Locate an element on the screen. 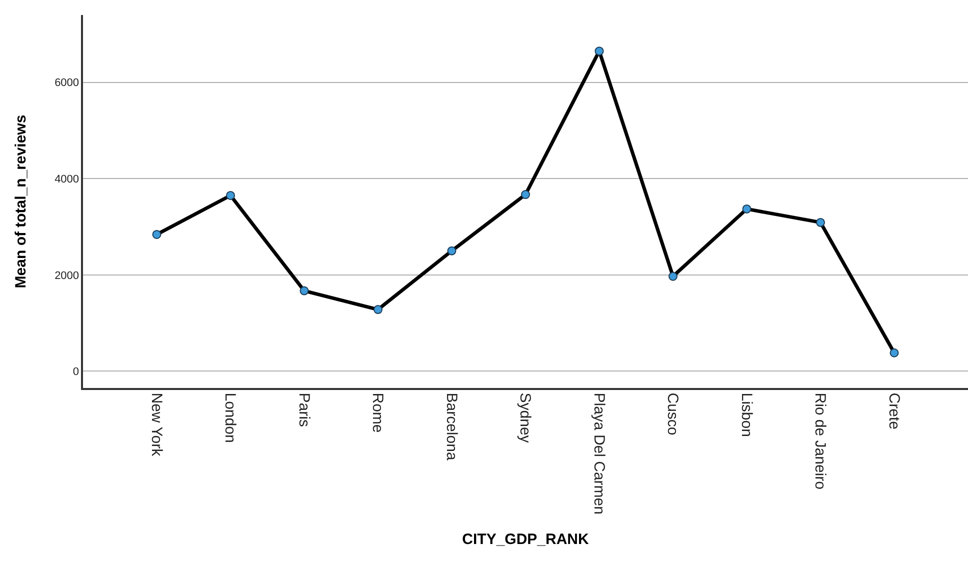 The height and width of the screenshot is (580, 968). x-tick-label: New York is located at coordinates (156, 424).